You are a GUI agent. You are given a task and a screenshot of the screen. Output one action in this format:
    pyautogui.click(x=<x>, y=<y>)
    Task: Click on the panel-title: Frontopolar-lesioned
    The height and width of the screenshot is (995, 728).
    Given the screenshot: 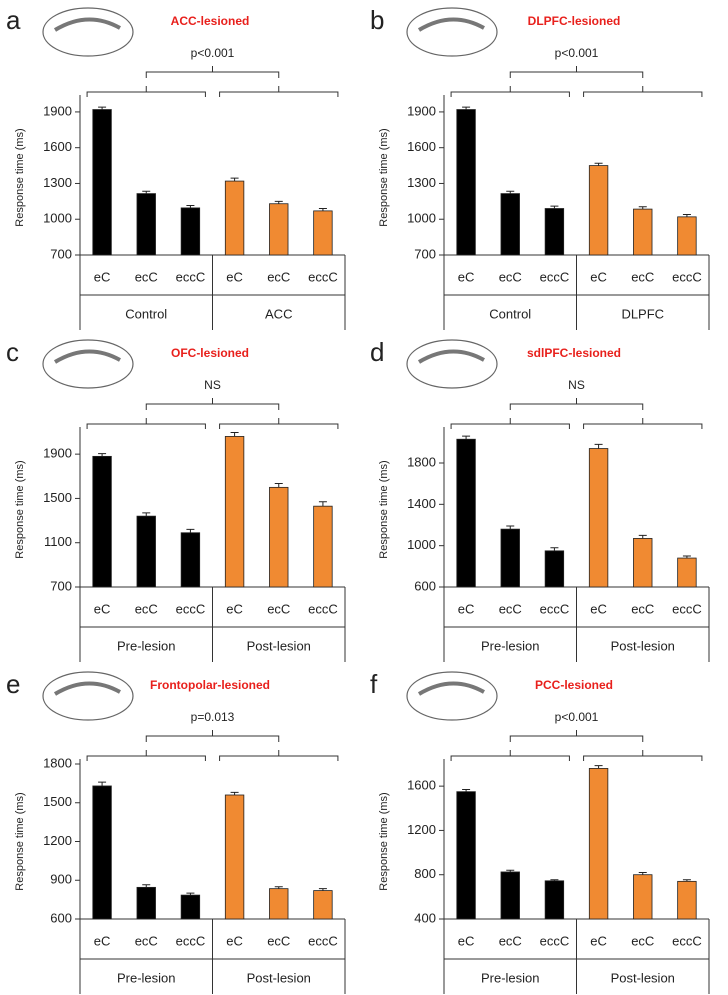 What is the action you would take?
    pyautogui.click(x=210, y=685)
    